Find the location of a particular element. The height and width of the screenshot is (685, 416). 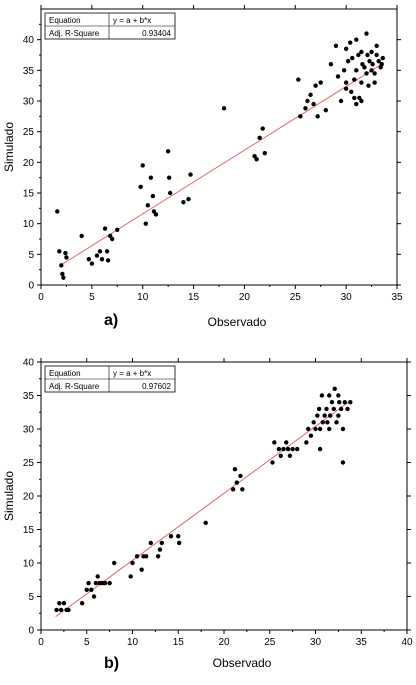

stats-r2-value: 0.97602 is located at coordinates (156, 386).